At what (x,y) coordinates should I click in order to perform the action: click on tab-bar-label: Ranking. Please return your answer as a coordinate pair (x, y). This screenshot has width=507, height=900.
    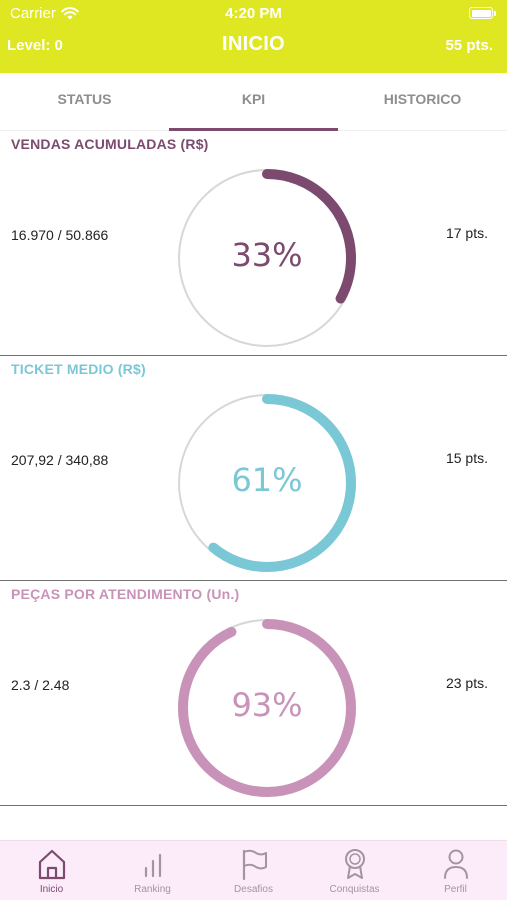
    Looking at the image, I should click on (152, 889).